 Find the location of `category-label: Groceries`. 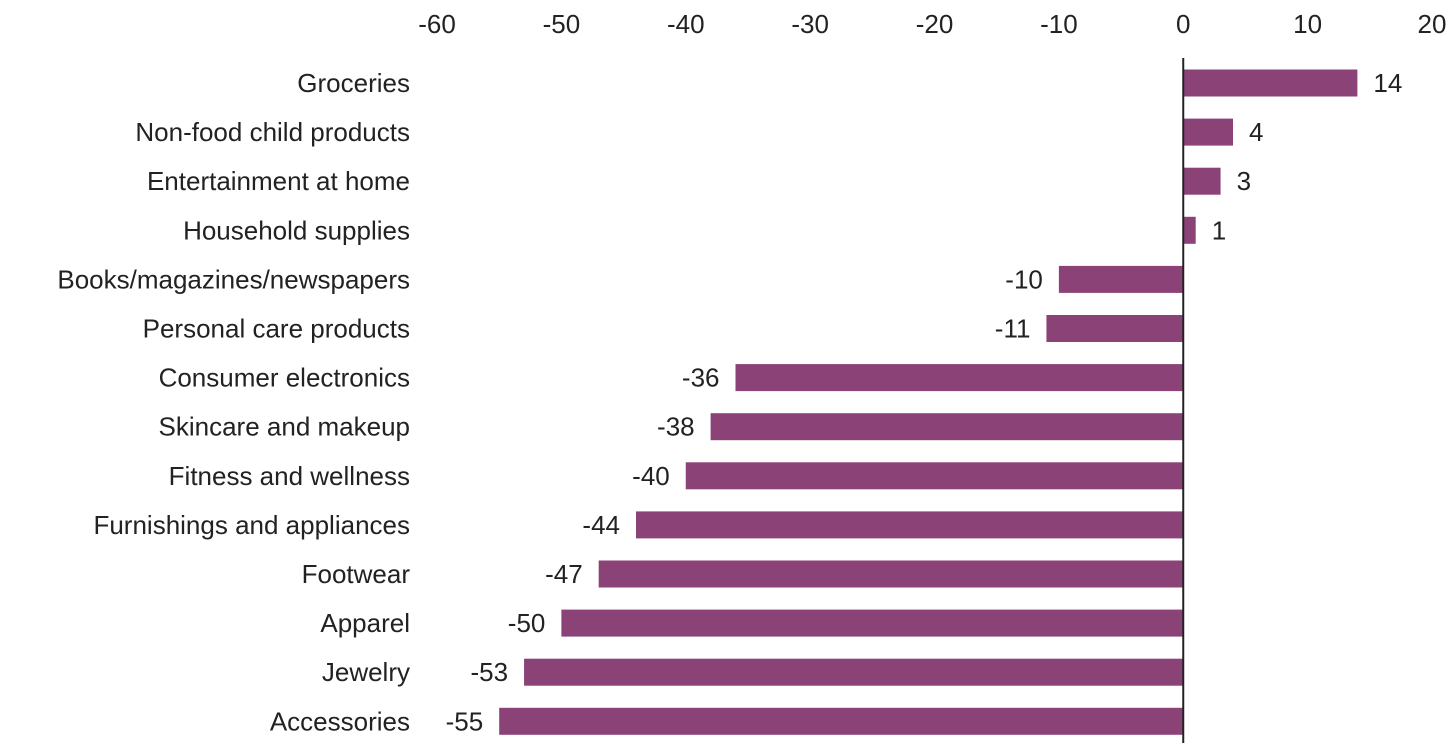

category-label: Groceries is located at coordinates (353, 83).